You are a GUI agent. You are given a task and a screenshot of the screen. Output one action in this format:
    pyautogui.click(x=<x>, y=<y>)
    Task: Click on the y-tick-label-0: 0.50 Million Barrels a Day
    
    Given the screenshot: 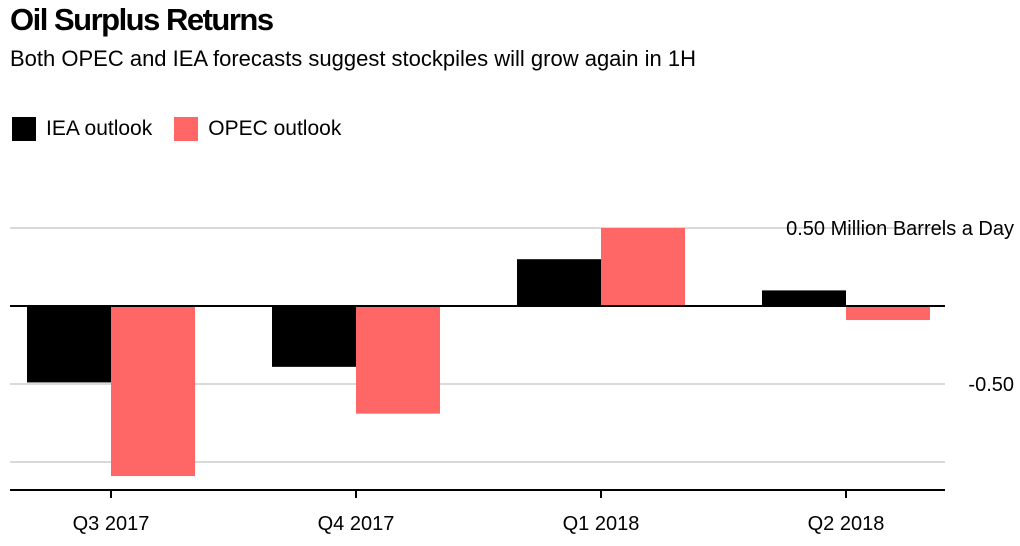 What is the action you would take?
    pyautogui.click(x=900, y=229)
    